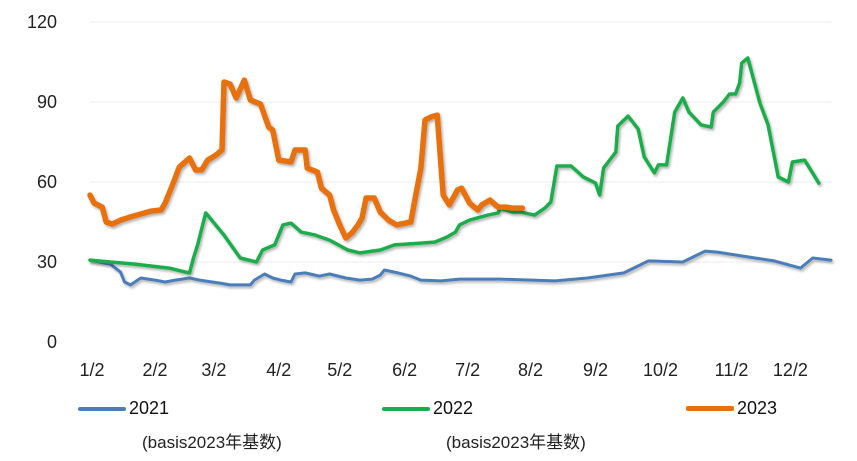 This screenshot has height=461, width=857. Describe the element at coordinates (710, 408) in the screenshot. I see `legend-swatch-2023` at that location.